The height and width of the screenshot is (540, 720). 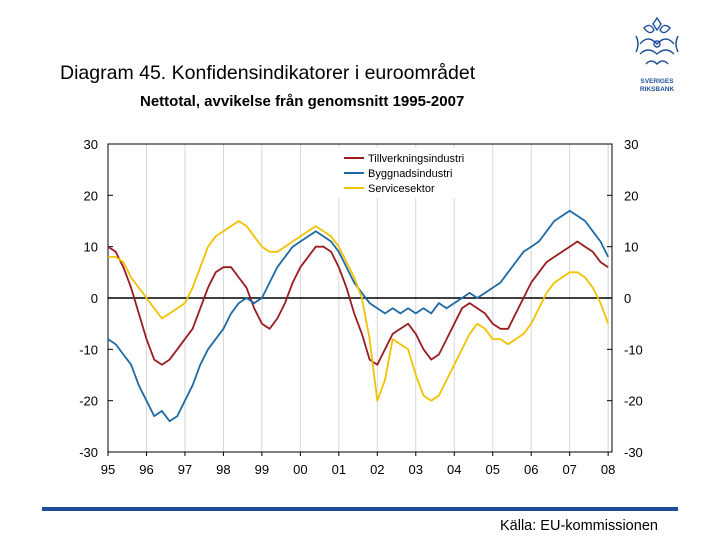 I want to click on x-tick-label: 08, so click(x=608, y=469).